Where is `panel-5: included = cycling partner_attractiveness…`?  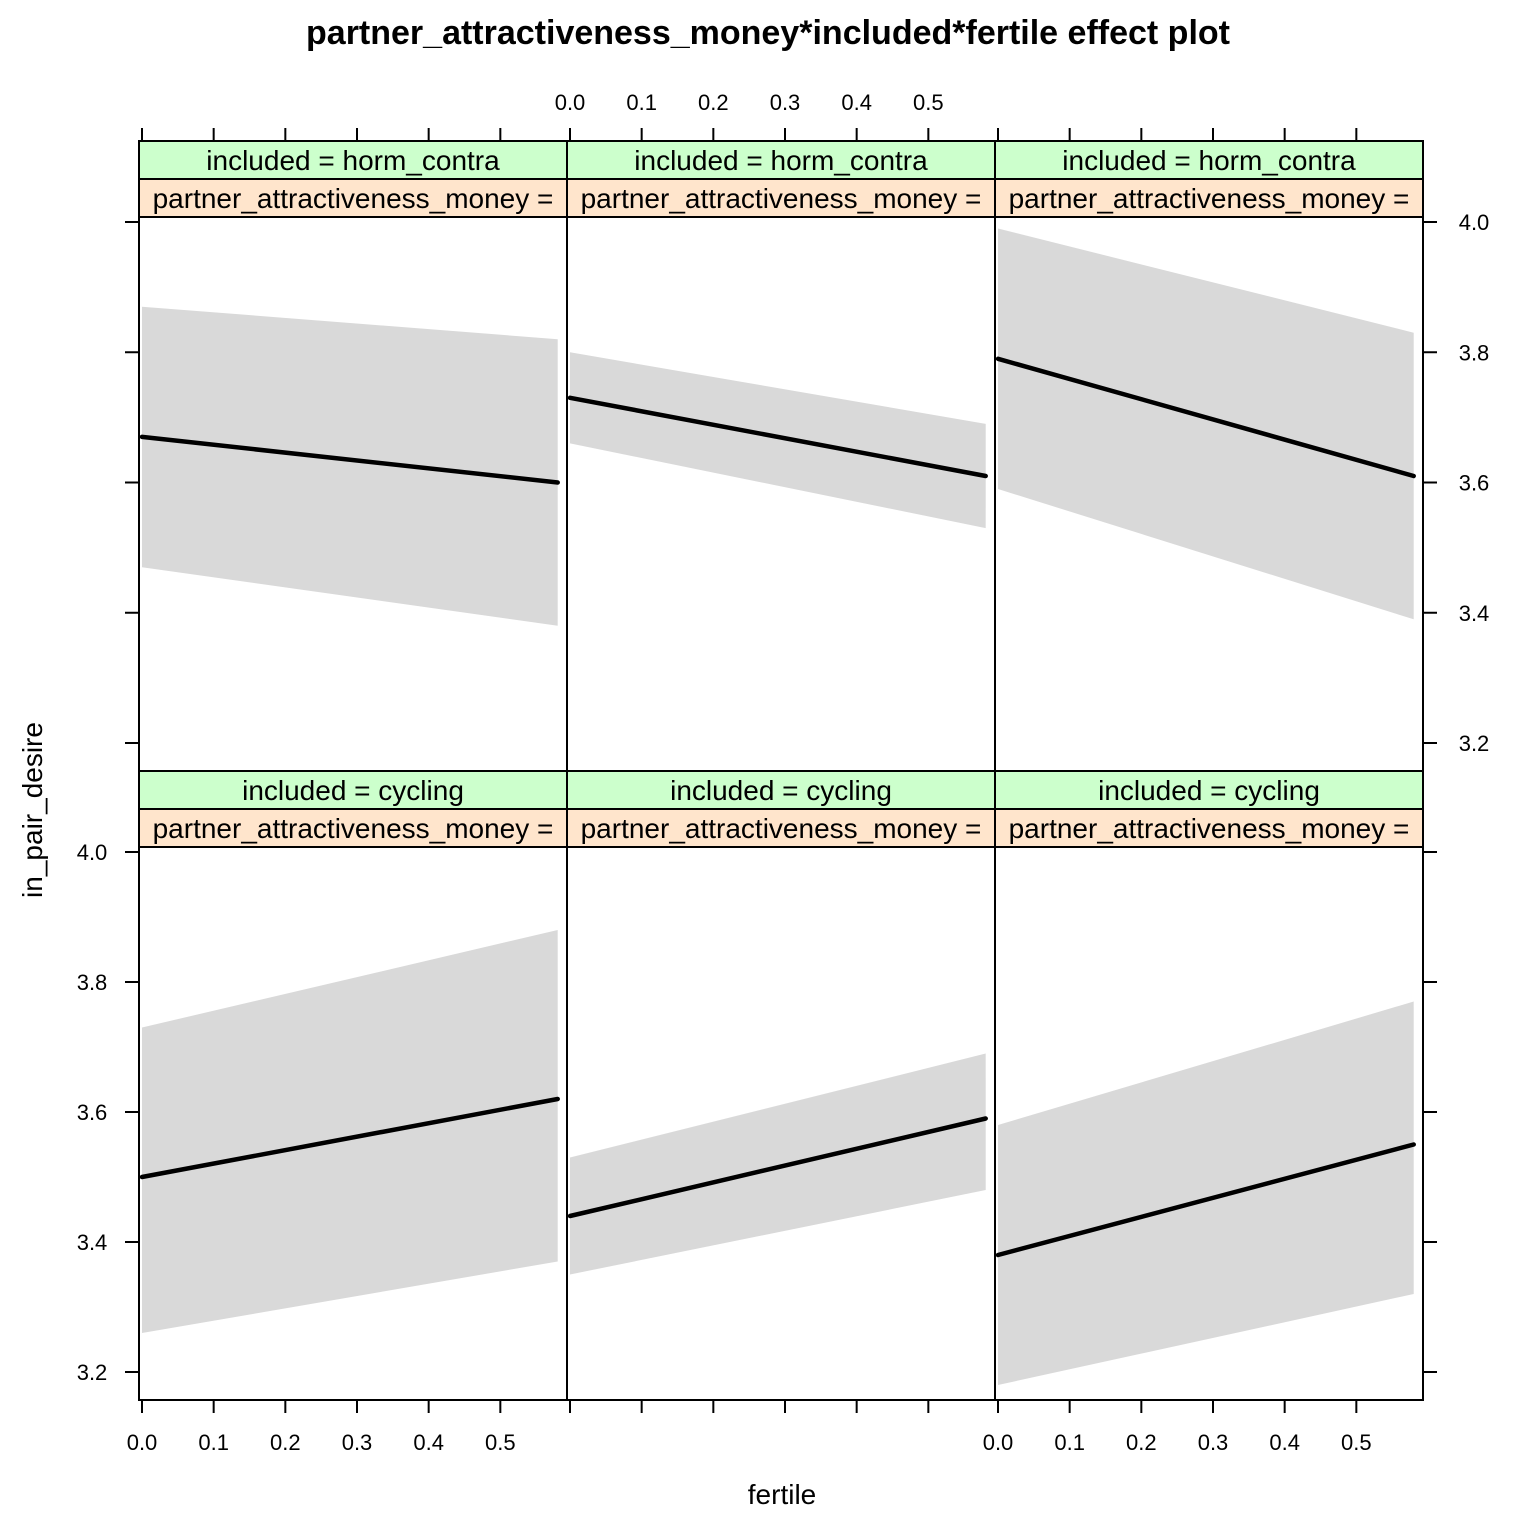 panel-5: included = cycling partner_attractiveness… is located at coordinates (781, 1085).